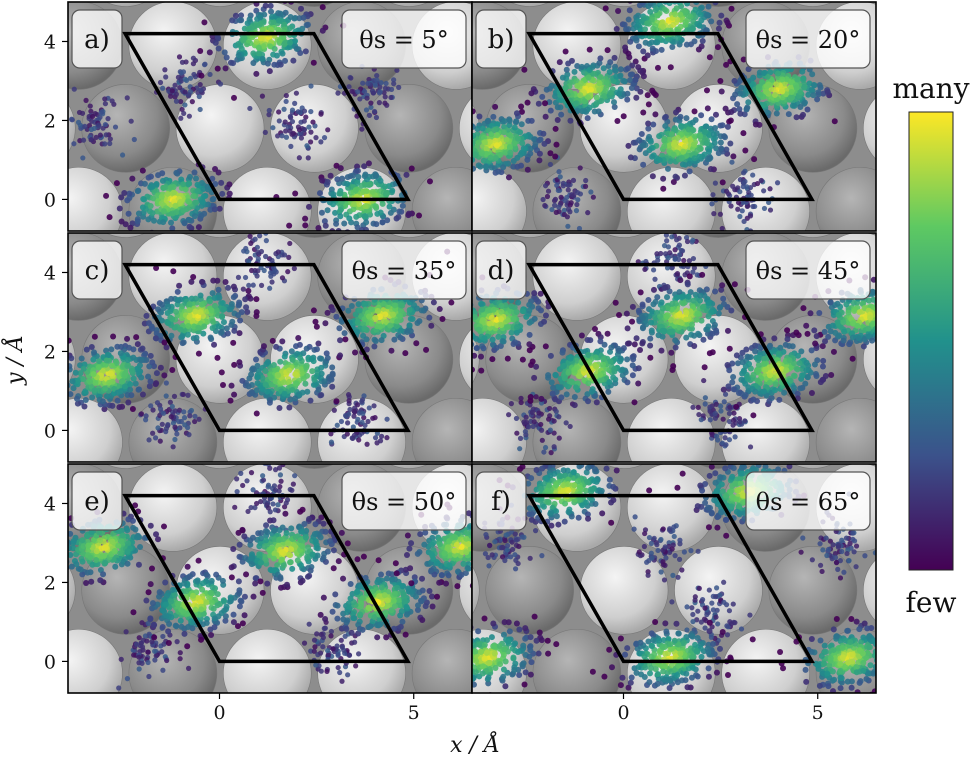  I want to click on atom-sphere, so click(37, 194).